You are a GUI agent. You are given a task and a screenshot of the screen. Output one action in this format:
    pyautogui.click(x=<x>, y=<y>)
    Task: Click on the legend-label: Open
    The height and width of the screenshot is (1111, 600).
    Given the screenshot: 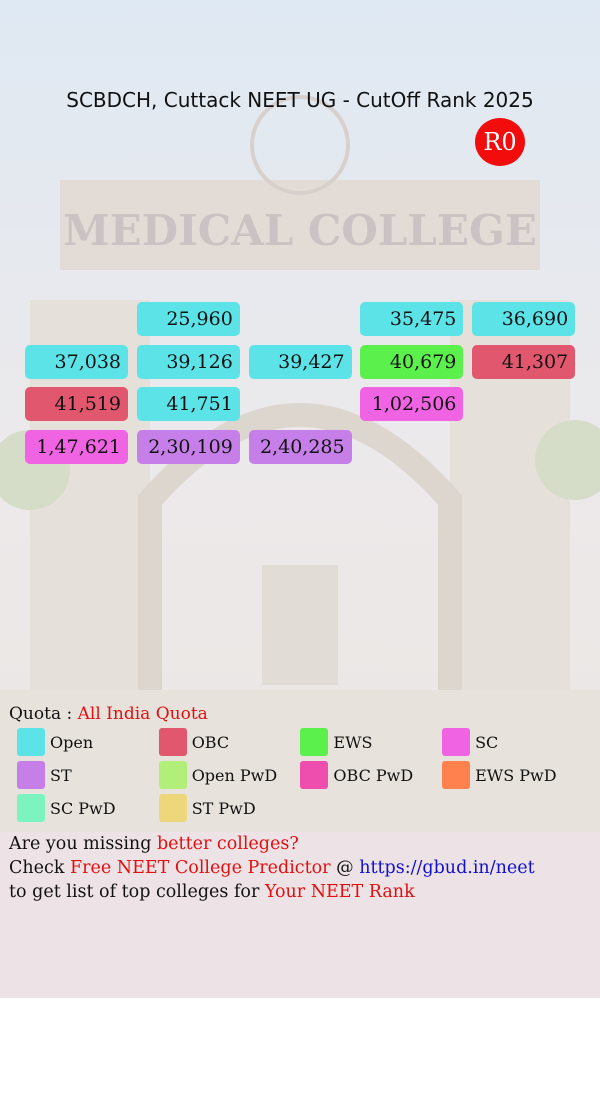 What is the action you would take?
    pyautogui.click(x=72, y=742)
    